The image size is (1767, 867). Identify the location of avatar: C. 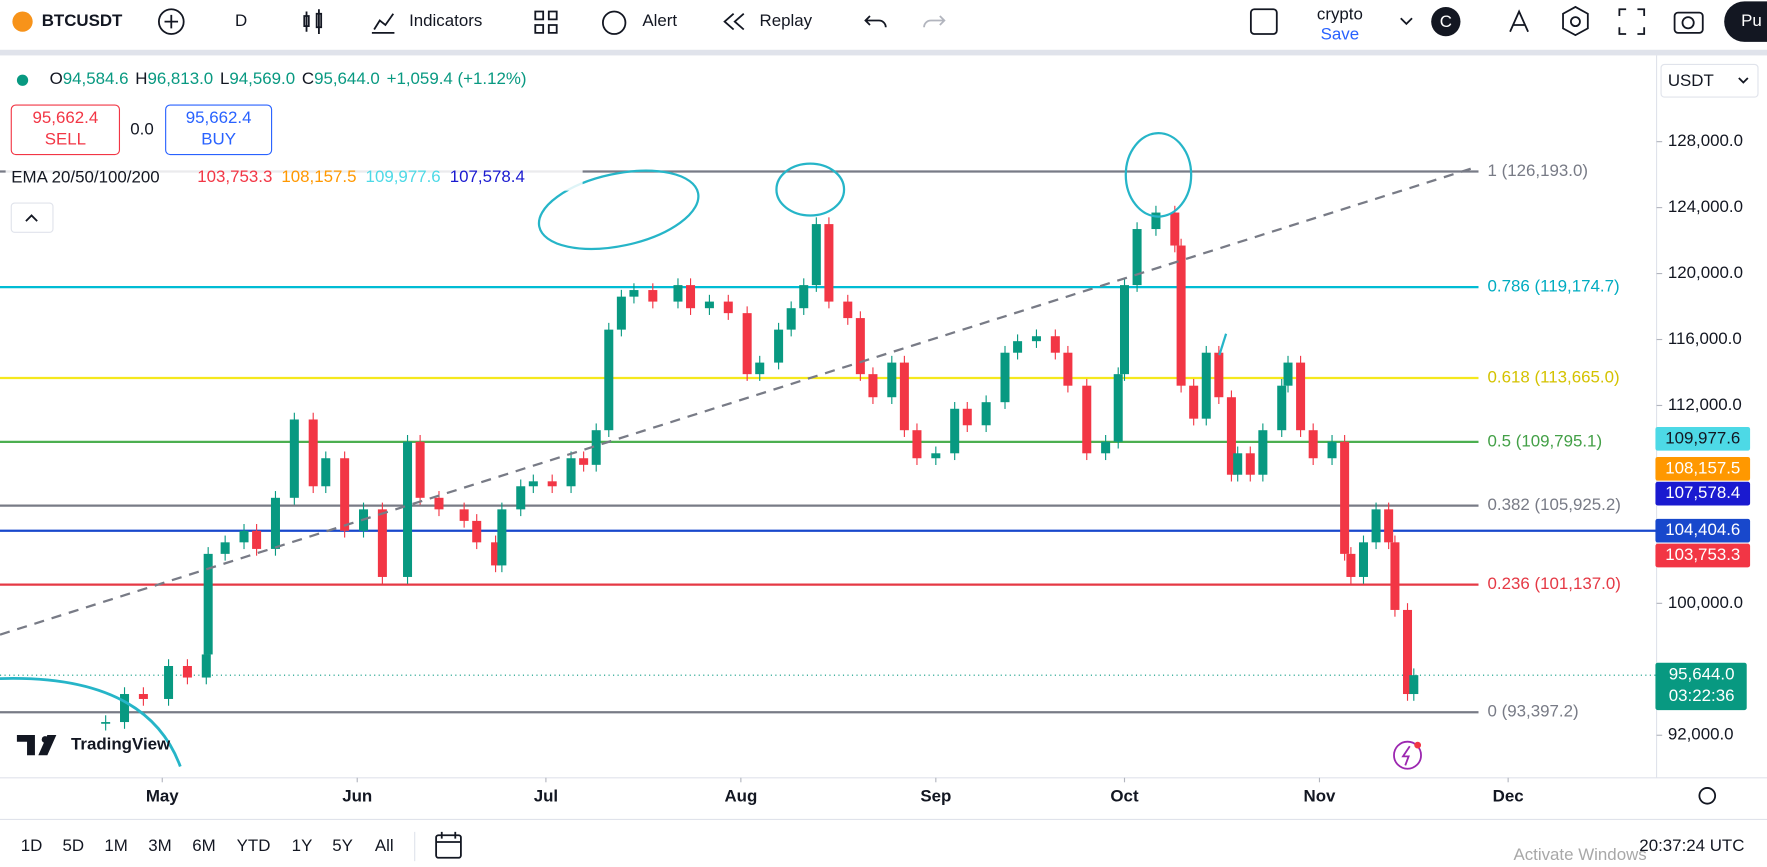
(1446, 21).